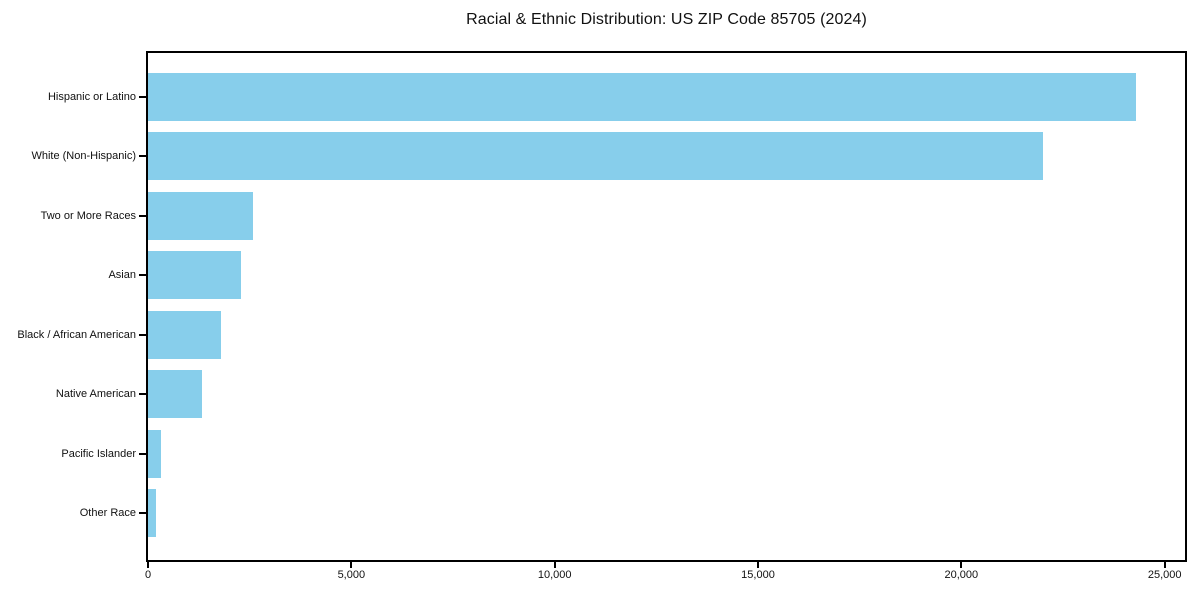 This screenshot has width=1200, height=600. Describe the element at coordinates (88, 215) in the screenshot. I see `y-tick-label: Two or More Races` at that location.